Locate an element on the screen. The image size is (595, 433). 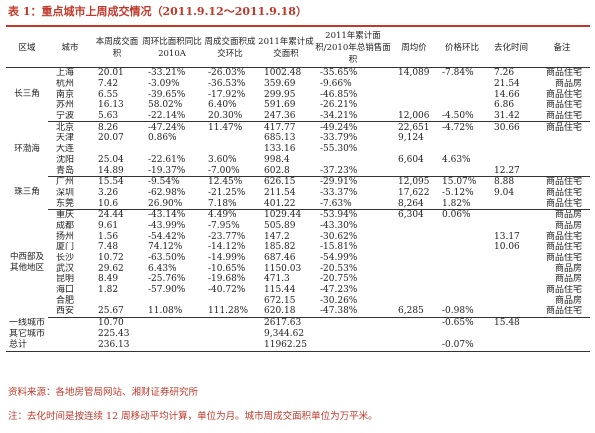
table-cell: 16.13 is located at coordinates (111, 105).